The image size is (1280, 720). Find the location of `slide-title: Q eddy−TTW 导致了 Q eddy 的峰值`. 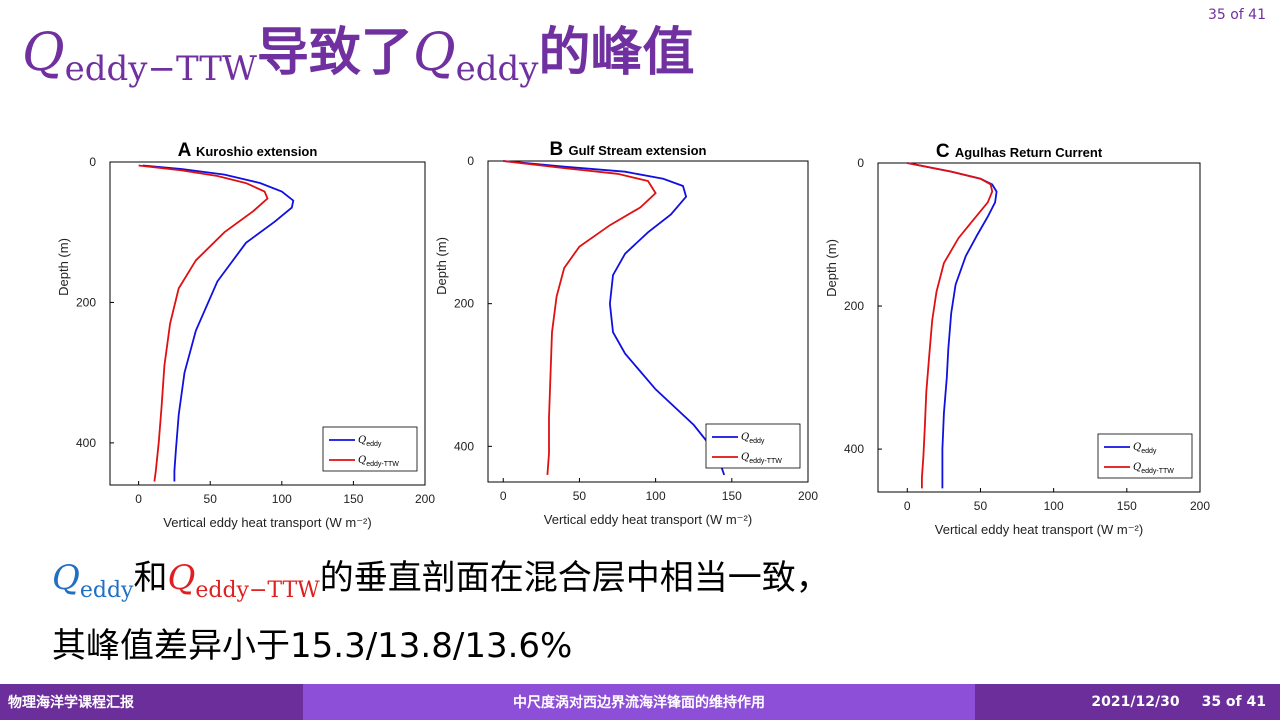

slide-title: Q eddy−TTW 导致了 Q eddy 的峰值 is located at coordinates (358, 53).